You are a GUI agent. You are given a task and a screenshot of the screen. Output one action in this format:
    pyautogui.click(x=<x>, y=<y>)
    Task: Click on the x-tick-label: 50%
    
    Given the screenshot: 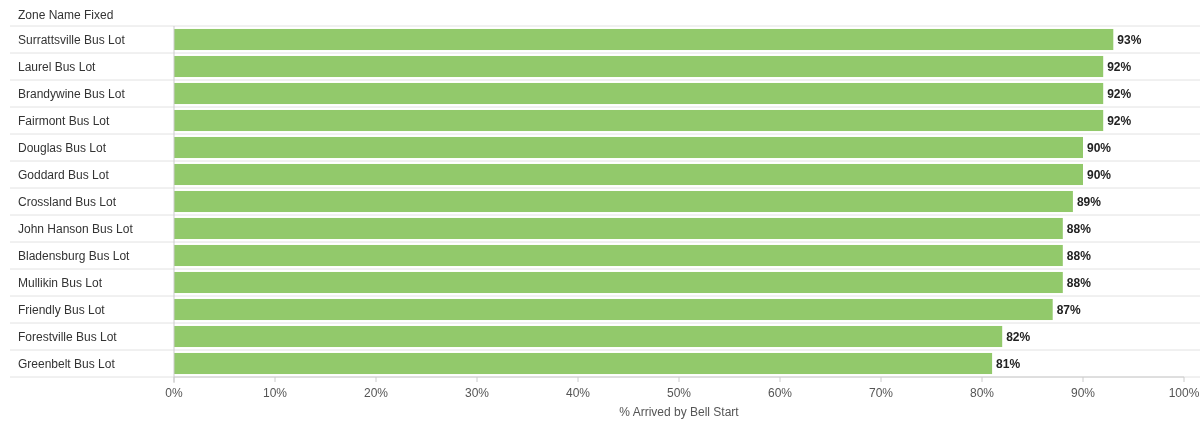 What is the action you would take?
    pyautogui.click(x=679, y=393)
    